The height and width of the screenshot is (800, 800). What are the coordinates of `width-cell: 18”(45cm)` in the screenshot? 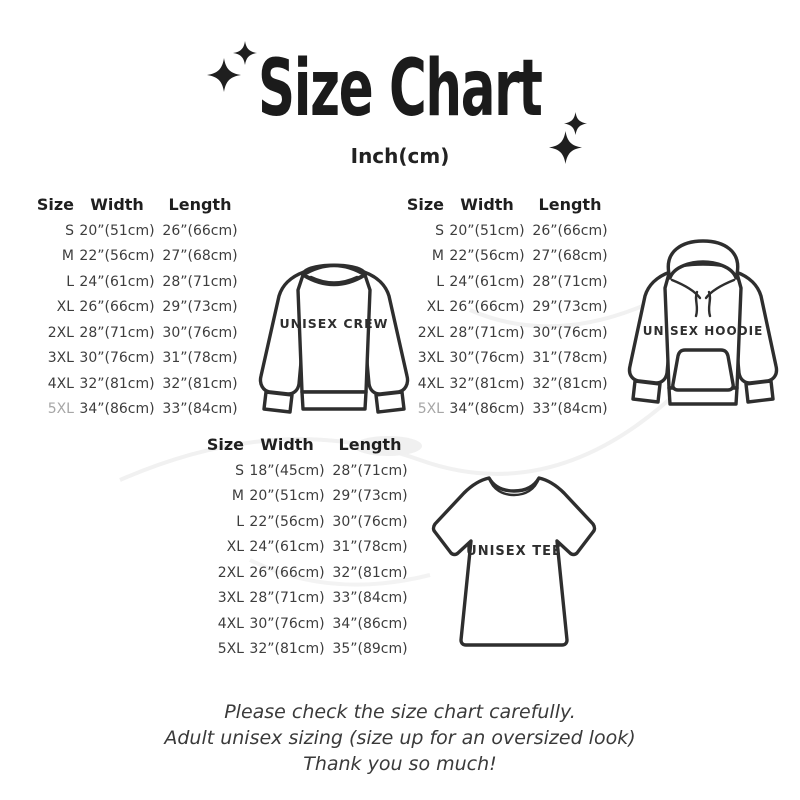 It's located at (287, 470).